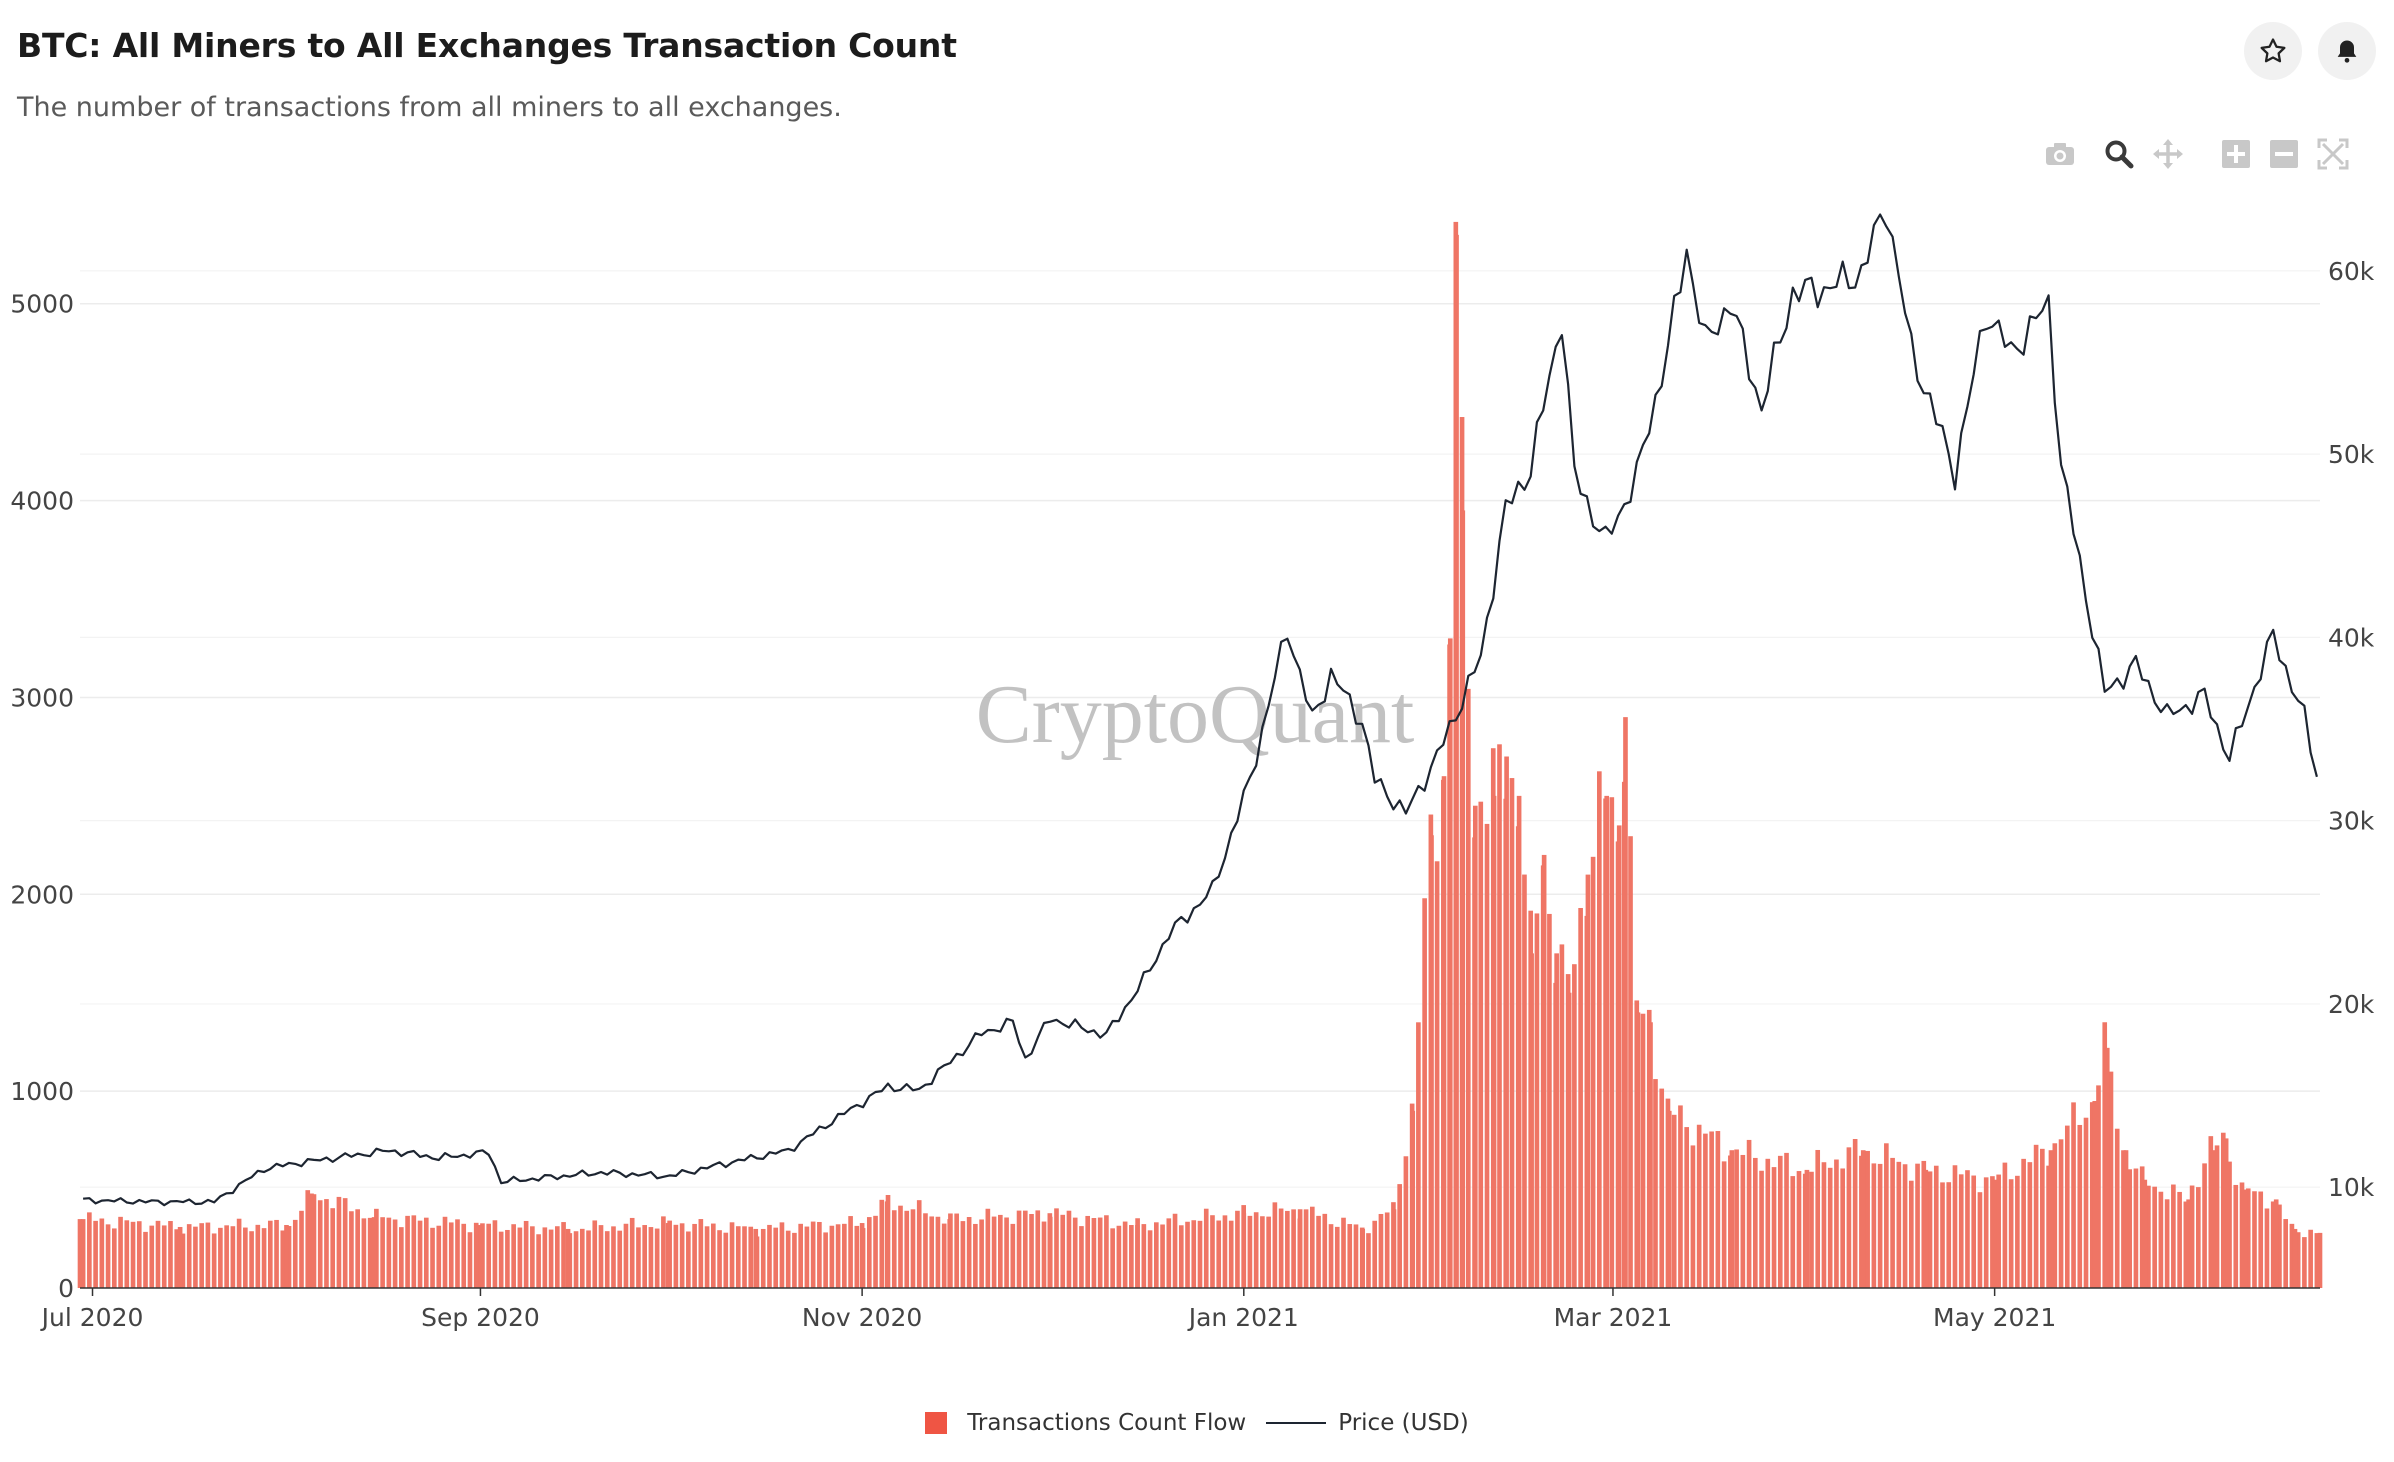 This screenshot has width=2394, height=1462. What do you see at coordinates (2060, 154) in the screenshot?
I see `download-image-button` at bounding box center [2060, 154].